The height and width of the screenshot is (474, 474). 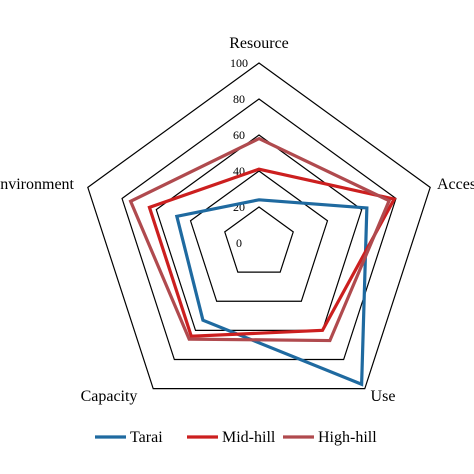 I want to click on legend-label-tarai: Tarai, so click(x=146, y=437).